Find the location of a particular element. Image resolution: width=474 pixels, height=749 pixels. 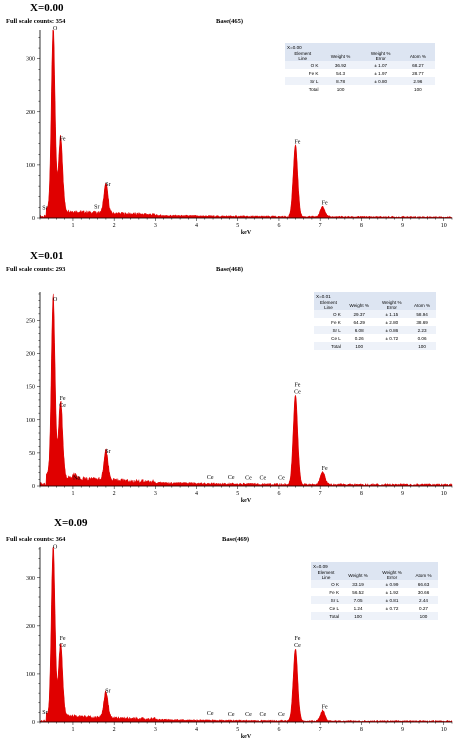

full-scale-label: Full scale counts: 354 is located at coordinates (36, 21).